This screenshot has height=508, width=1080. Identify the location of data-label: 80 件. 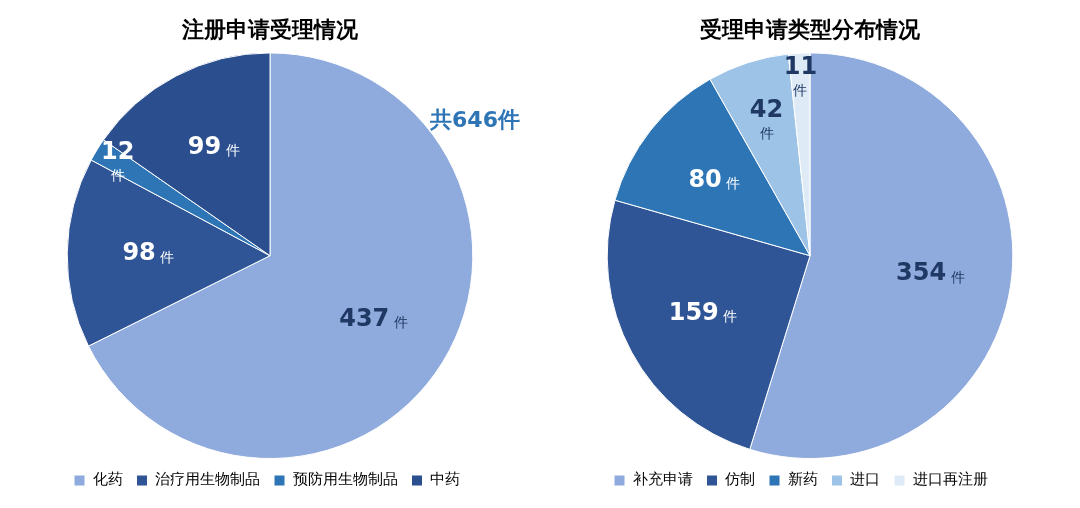
(714, 178).